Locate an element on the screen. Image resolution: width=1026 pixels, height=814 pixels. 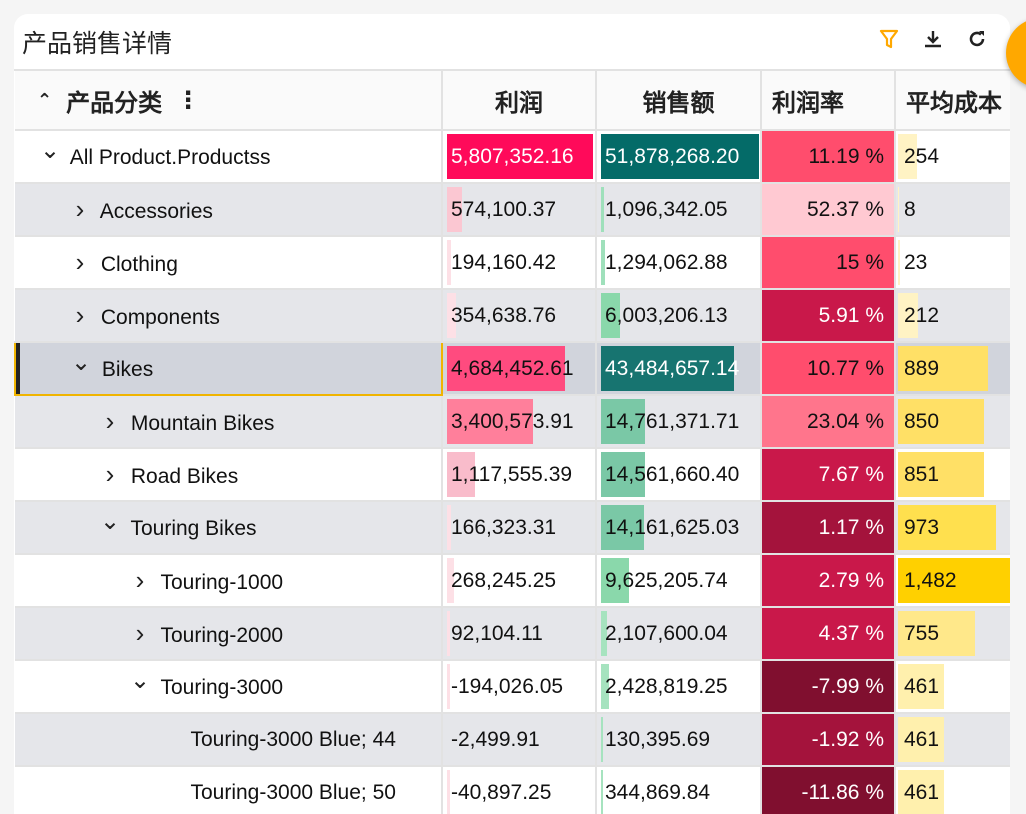
row-label-cell: › Mountain Bikes is located at coordinates (229, 422).